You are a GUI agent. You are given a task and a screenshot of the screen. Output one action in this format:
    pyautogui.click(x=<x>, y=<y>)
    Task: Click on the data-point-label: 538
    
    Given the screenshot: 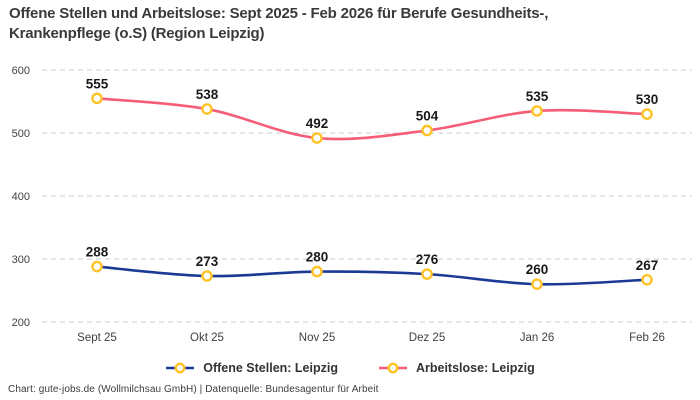 What is the action you would take?
    pyautogui.click(x=207, y=94)
    